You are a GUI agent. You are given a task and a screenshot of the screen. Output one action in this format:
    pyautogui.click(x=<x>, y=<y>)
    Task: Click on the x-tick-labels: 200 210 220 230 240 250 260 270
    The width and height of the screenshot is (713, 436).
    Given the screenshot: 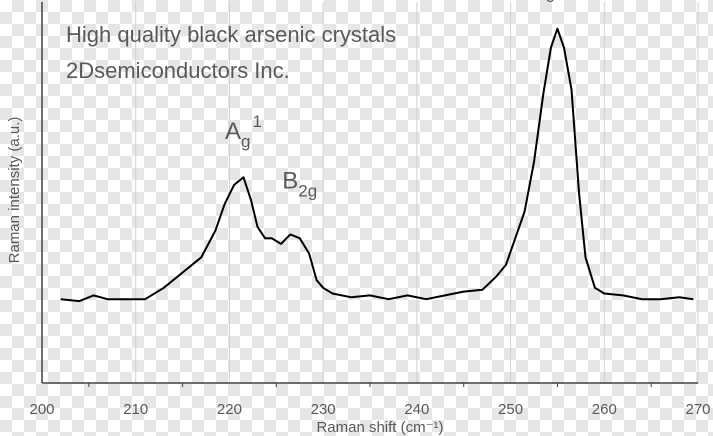 What is the action you would take?
    pyautogui.click(x=369, y=409)
    